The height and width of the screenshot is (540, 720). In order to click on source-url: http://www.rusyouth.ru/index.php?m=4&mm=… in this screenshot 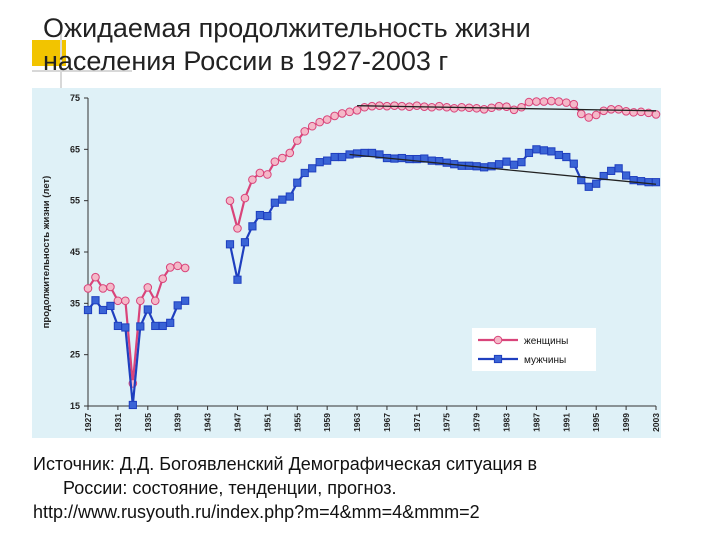, I will do `click(256, 512)`.